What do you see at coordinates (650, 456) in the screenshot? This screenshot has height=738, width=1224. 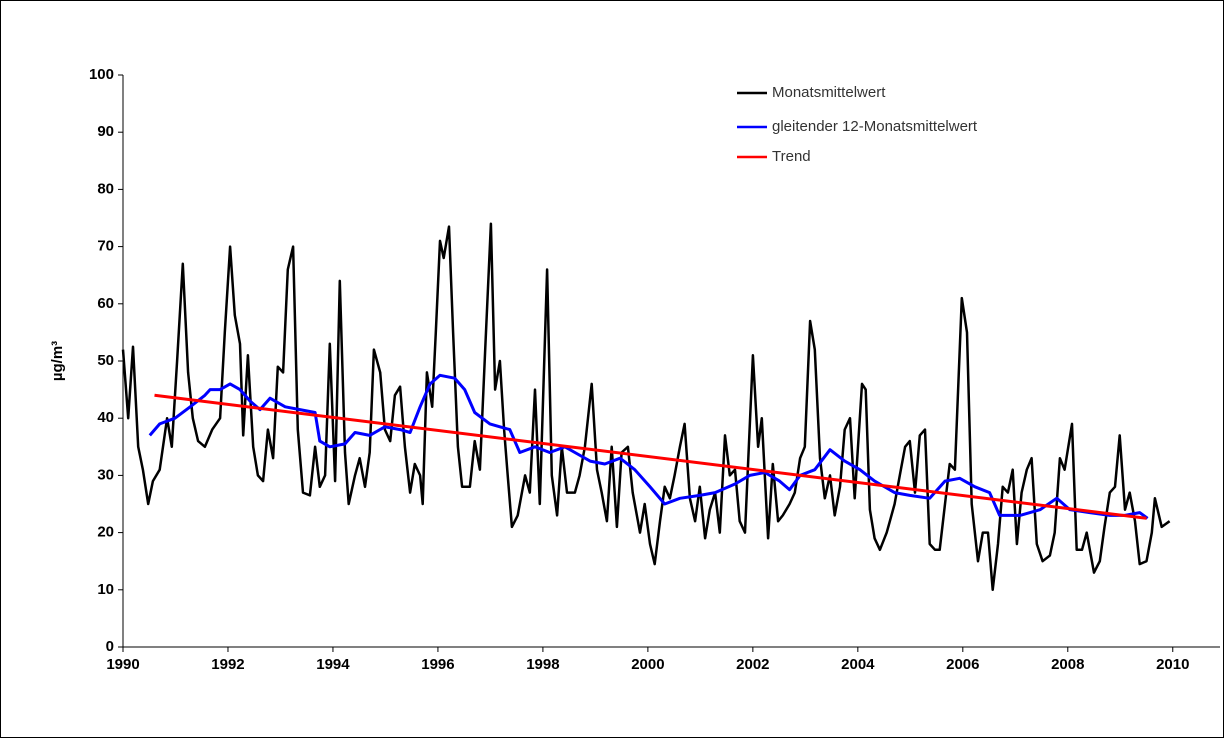 I see `series-line` at bounding box center [650, 456].